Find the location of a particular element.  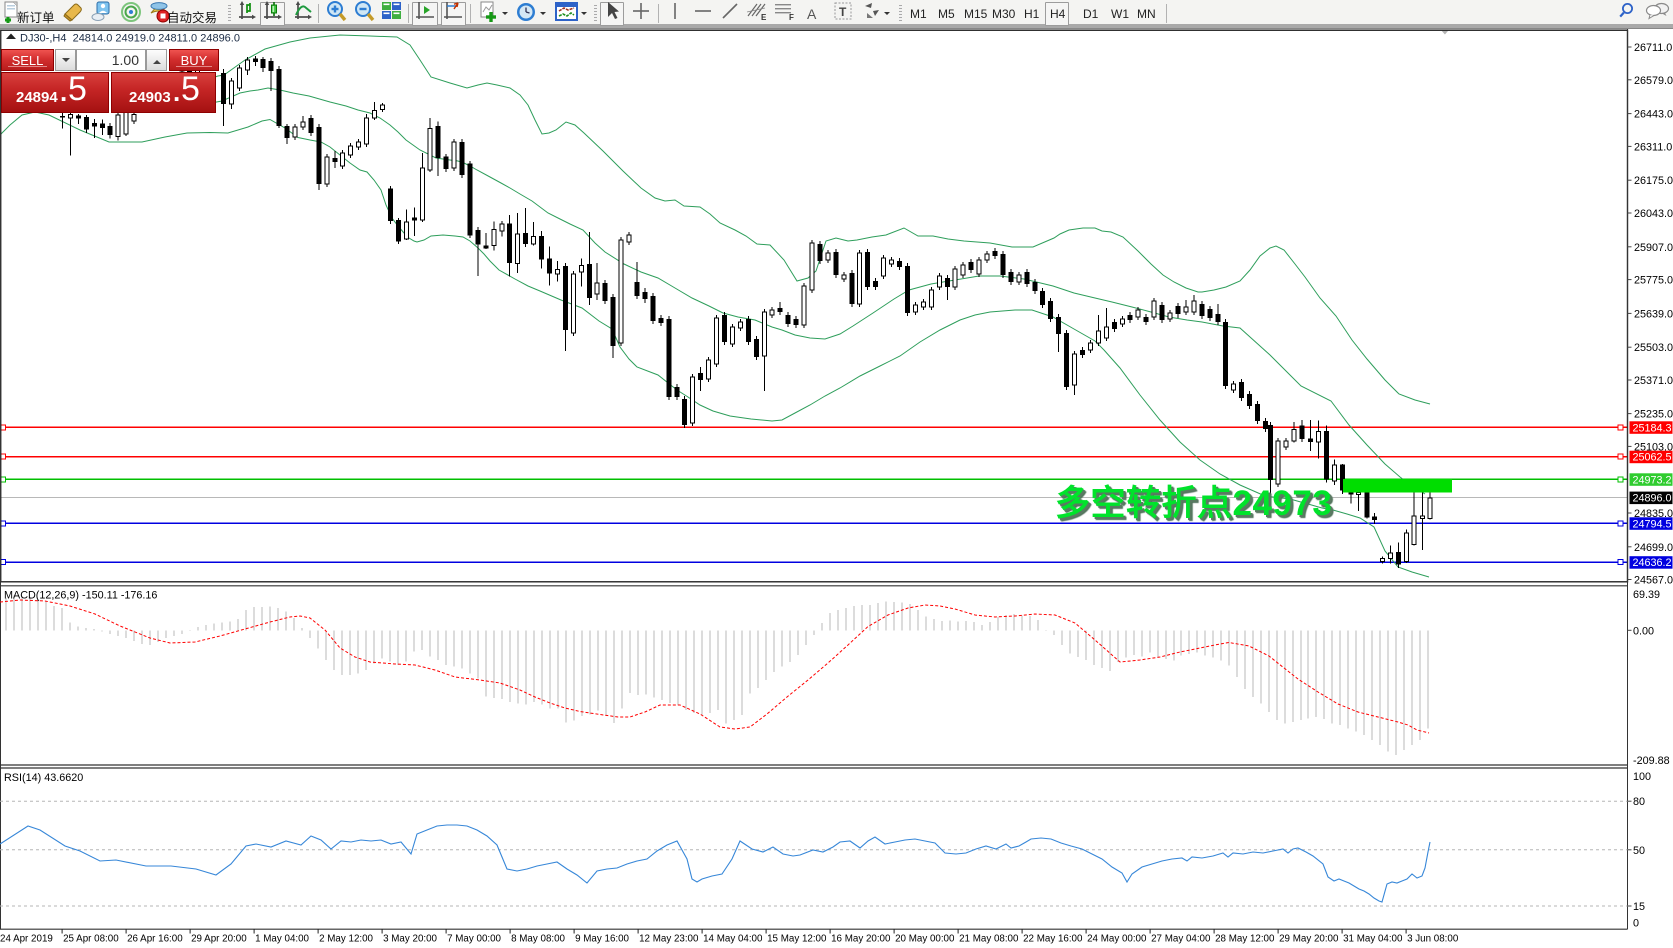

svg-text: T is located at coordinates (843, 12).